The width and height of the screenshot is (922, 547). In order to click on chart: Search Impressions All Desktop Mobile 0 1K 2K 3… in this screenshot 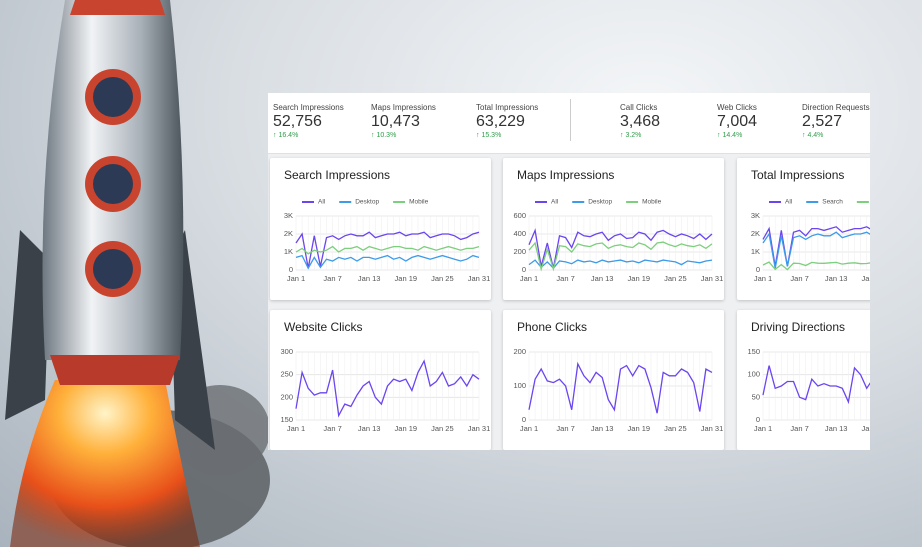, I will do `click(387, 225)`.